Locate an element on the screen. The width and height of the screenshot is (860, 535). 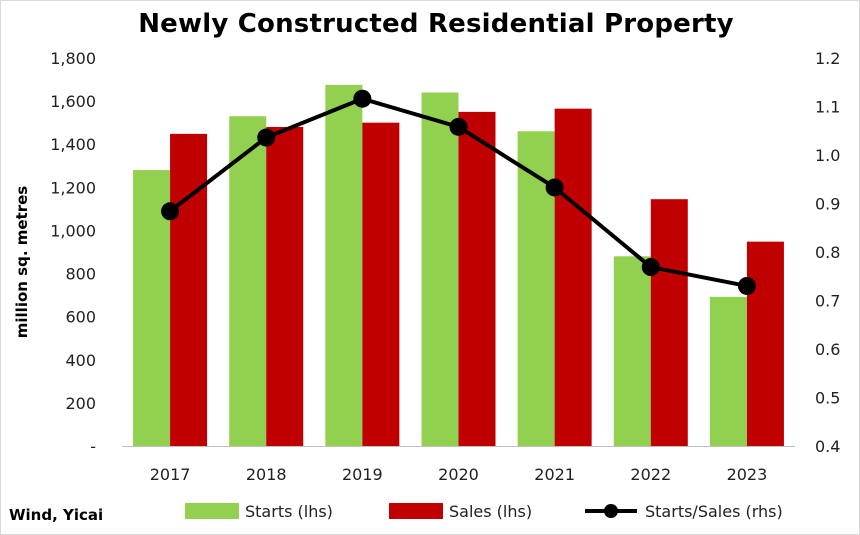
y-tick-label: 400 is located at coordinates (80, 360).